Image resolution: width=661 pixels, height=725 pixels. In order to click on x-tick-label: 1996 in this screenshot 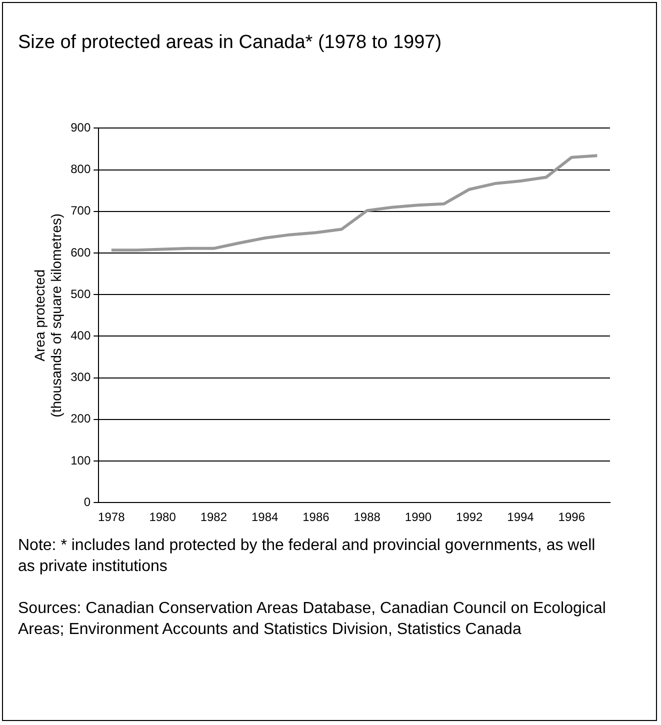, I will do `click(572, 517)`.